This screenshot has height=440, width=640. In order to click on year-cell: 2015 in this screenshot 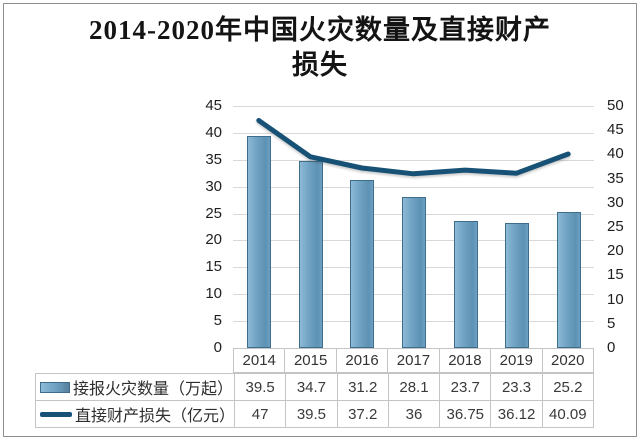, I will do `click(309, 360)`.